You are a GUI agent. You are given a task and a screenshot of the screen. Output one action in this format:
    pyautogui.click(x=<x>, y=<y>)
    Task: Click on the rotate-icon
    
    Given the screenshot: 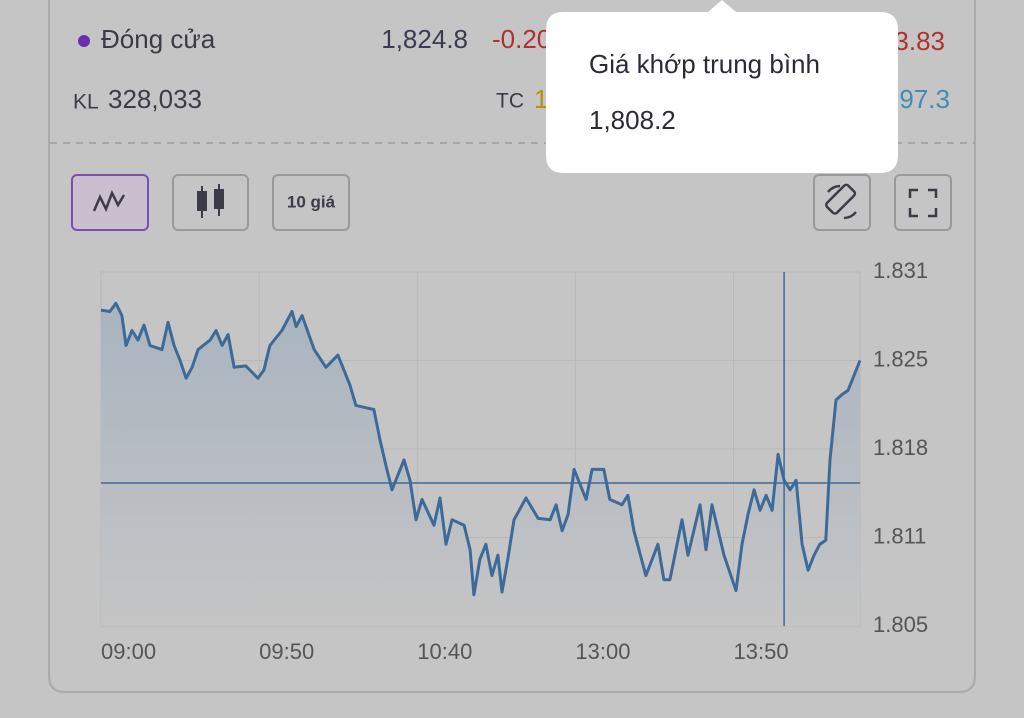 What is the action you would take?
    pyautogui.click(x=841, y=201)
    